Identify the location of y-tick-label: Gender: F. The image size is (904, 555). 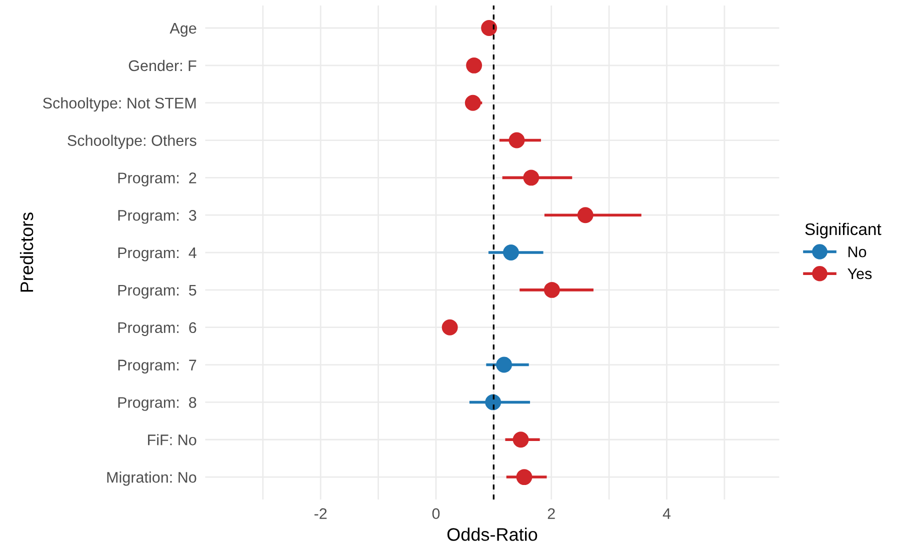
(162, 66).